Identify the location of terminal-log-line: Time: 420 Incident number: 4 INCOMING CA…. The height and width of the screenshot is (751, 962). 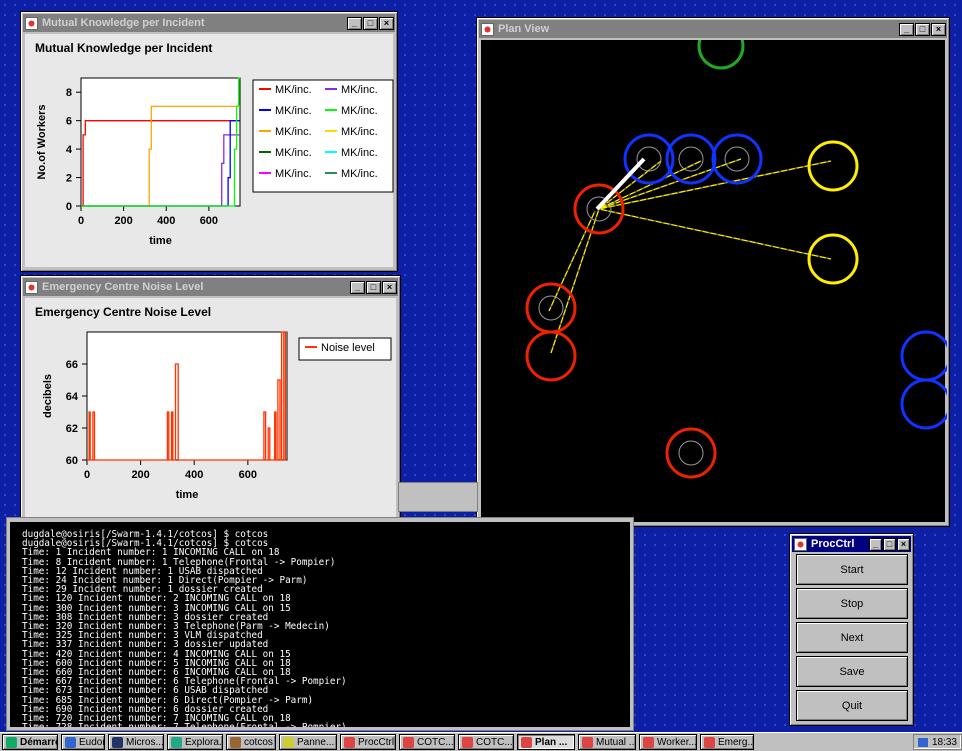
(156, 654).